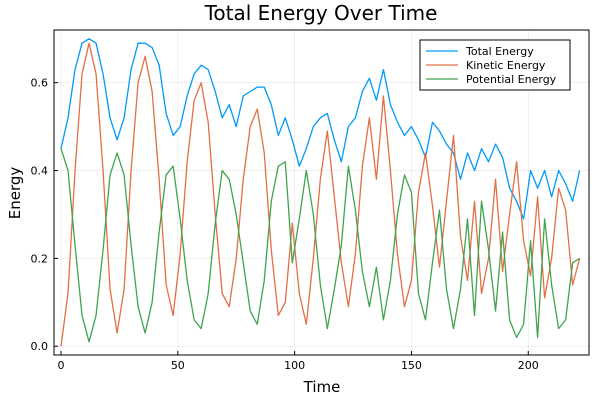 The height and width of the screenshot is (400, 600). Describe the element at coordinates (15, 193) in the screenshot. I see `y-axis-title: Energy` at that location.